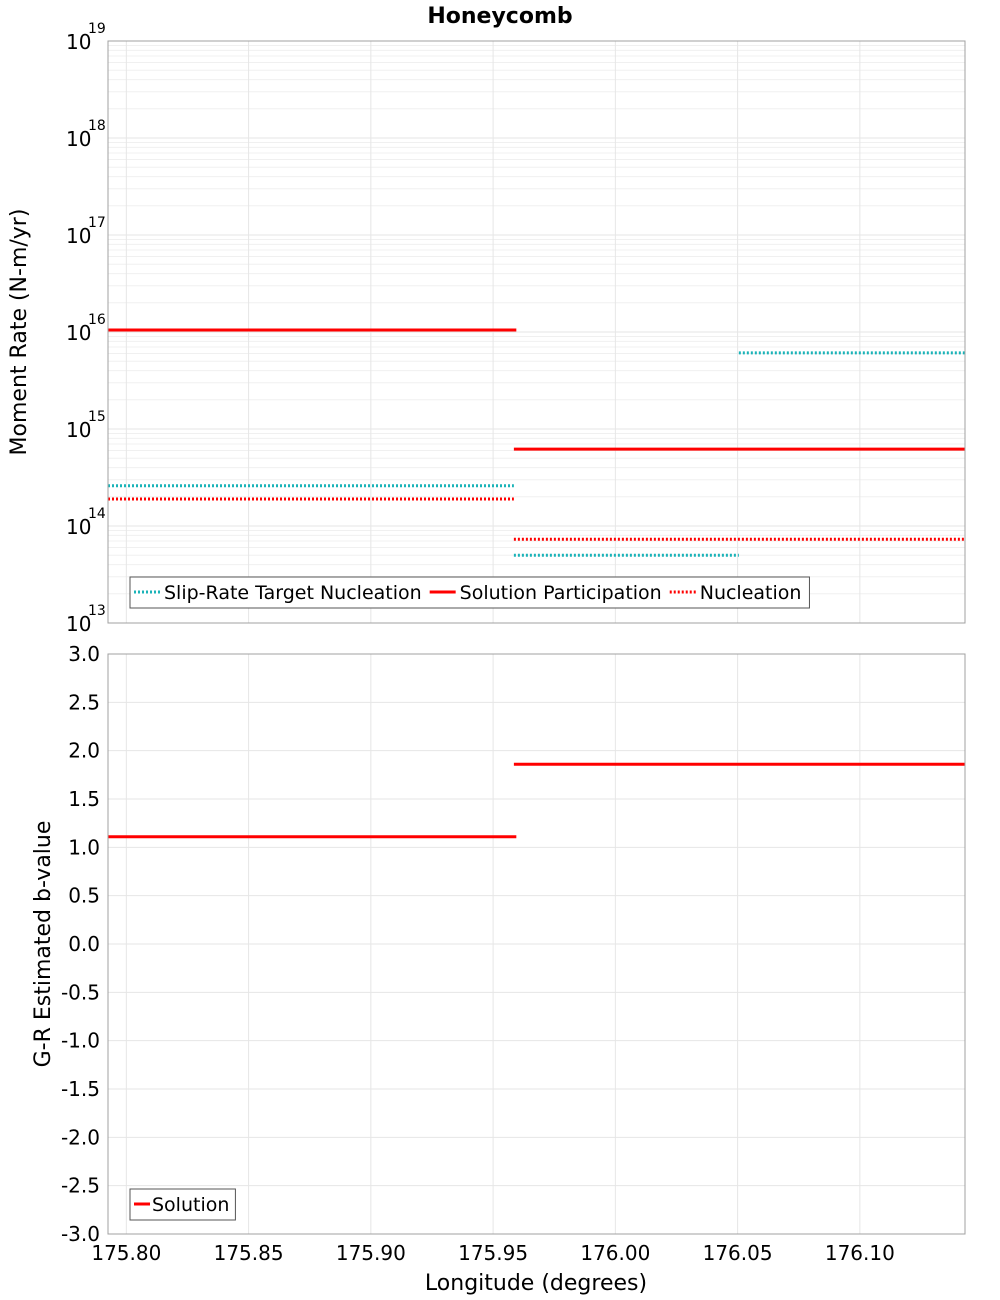  What do you see at coordinates (97, 611) in the screenshot?
I see `y-tick-exponent: 13` at bounding box center [97, 611].